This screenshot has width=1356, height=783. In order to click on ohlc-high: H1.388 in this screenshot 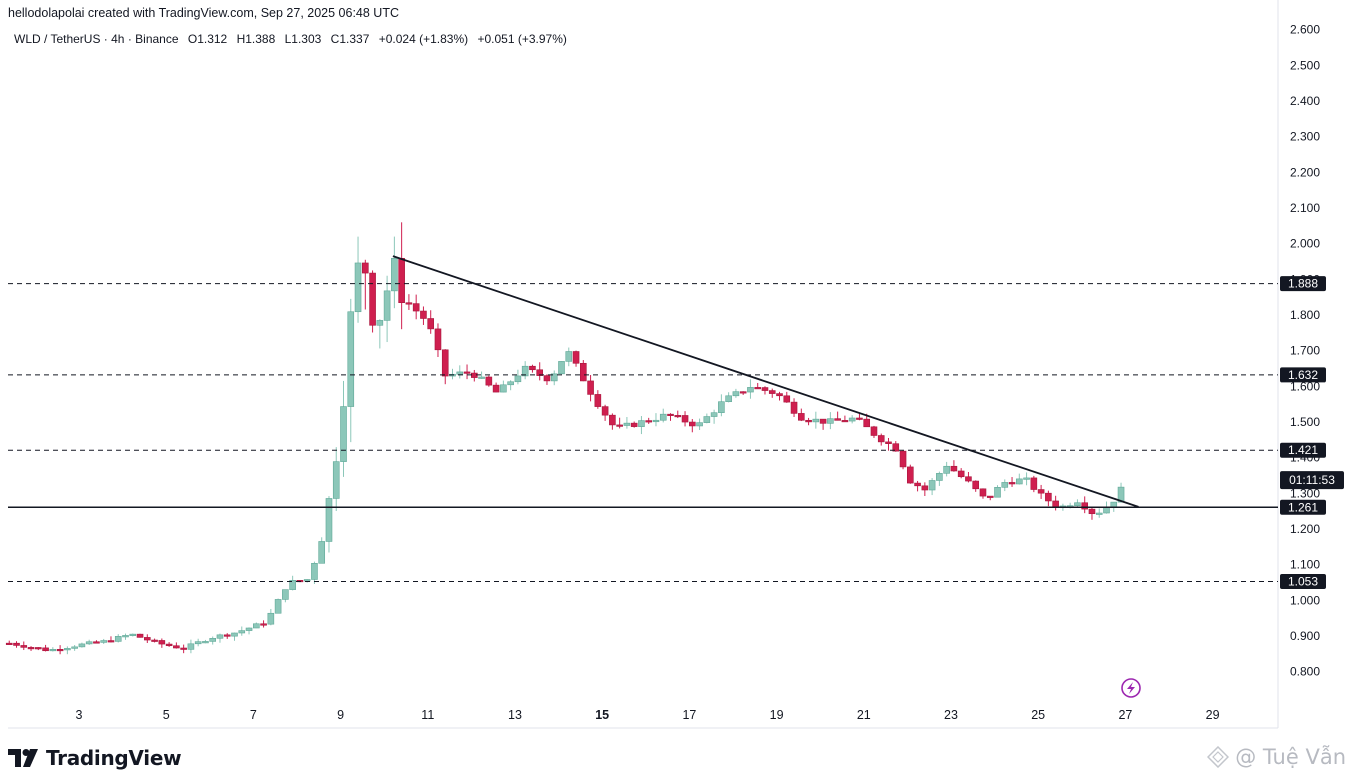, I will do `click(256, 39)`.